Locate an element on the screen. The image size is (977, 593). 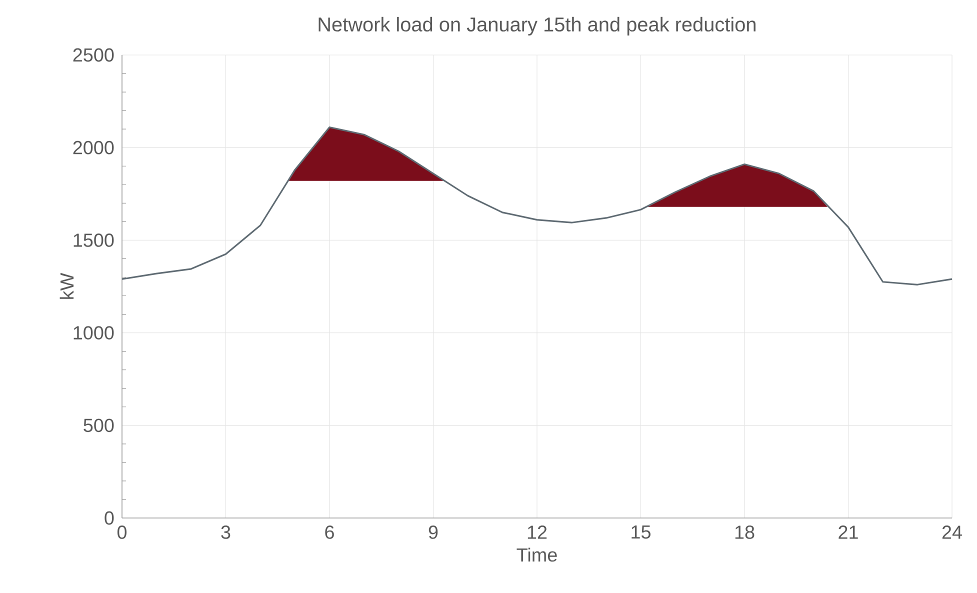
x-axis-title: Time is located at coordinates (536, 555).